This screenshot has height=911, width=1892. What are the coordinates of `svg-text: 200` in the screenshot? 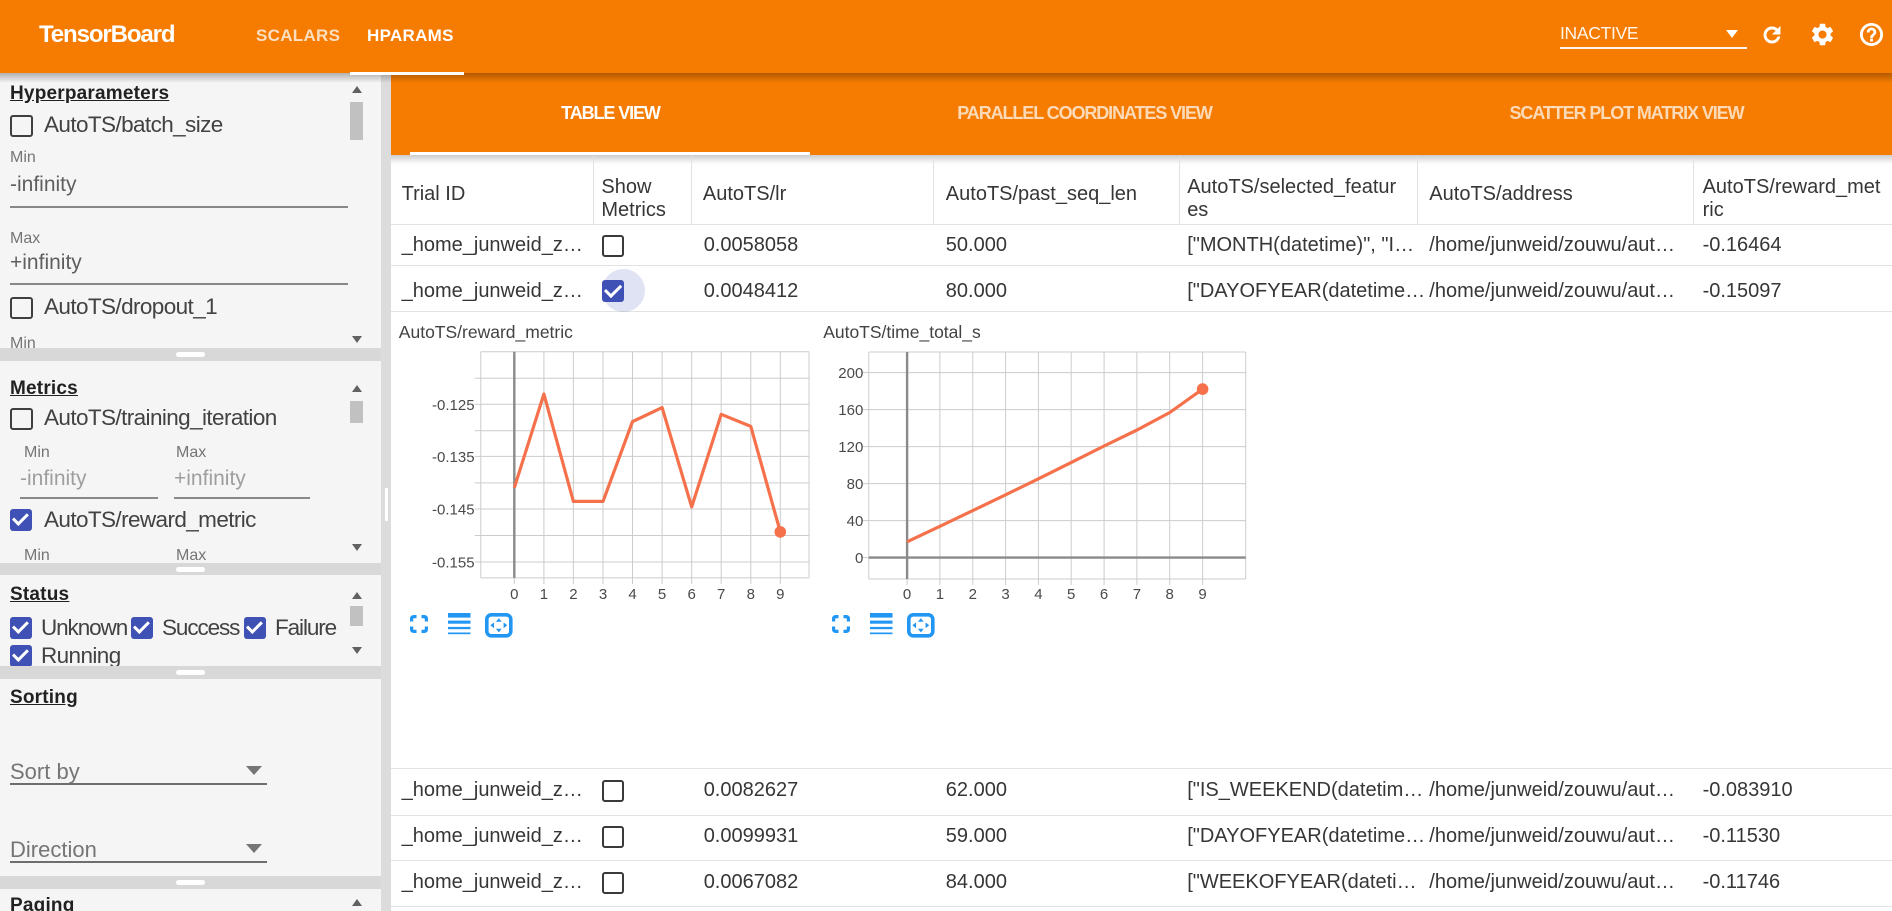 It's located at (850, 373).